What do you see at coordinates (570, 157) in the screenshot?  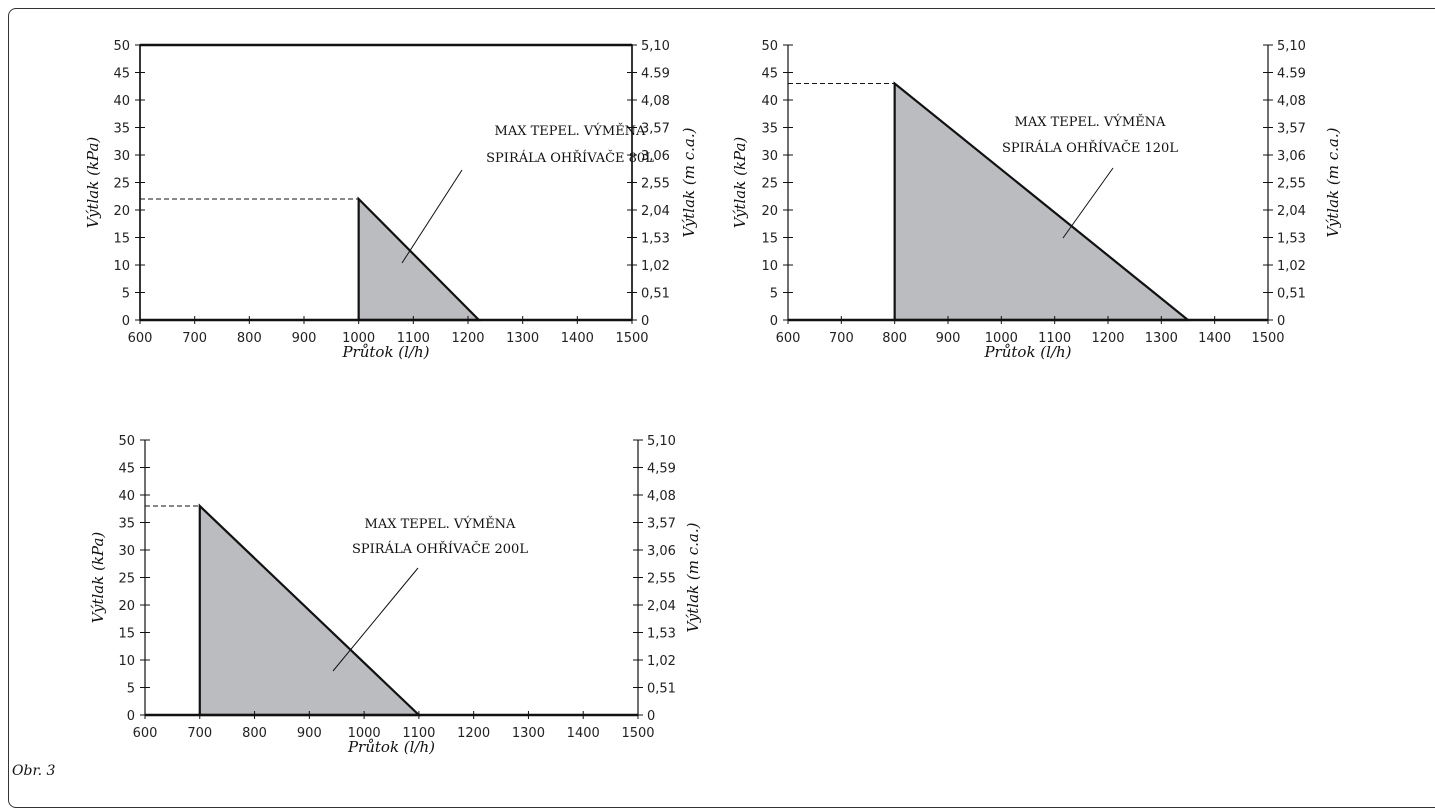 I see `annotation-line-2: SPIRÁLA OHŘÍVAČE 80L` at bounding box center [570, 157].